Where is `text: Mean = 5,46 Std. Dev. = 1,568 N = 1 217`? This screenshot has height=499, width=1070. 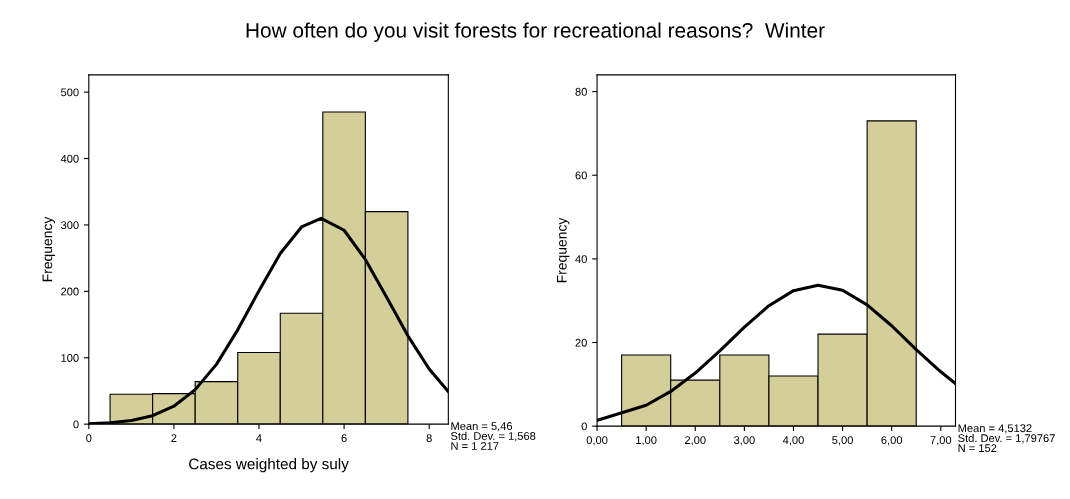
text: Mean = 5,46 Std. Dev. = 1,568 N = 1 217 is located at coordinates (493, 436).